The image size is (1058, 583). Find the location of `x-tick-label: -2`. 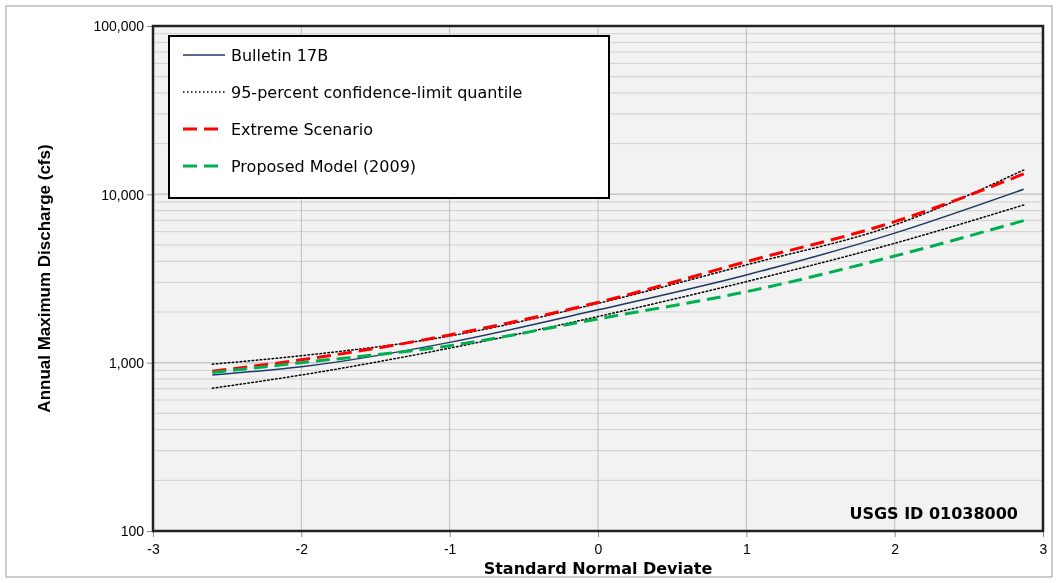

x-tick-label: -2 is located at coordinates (302, 549).